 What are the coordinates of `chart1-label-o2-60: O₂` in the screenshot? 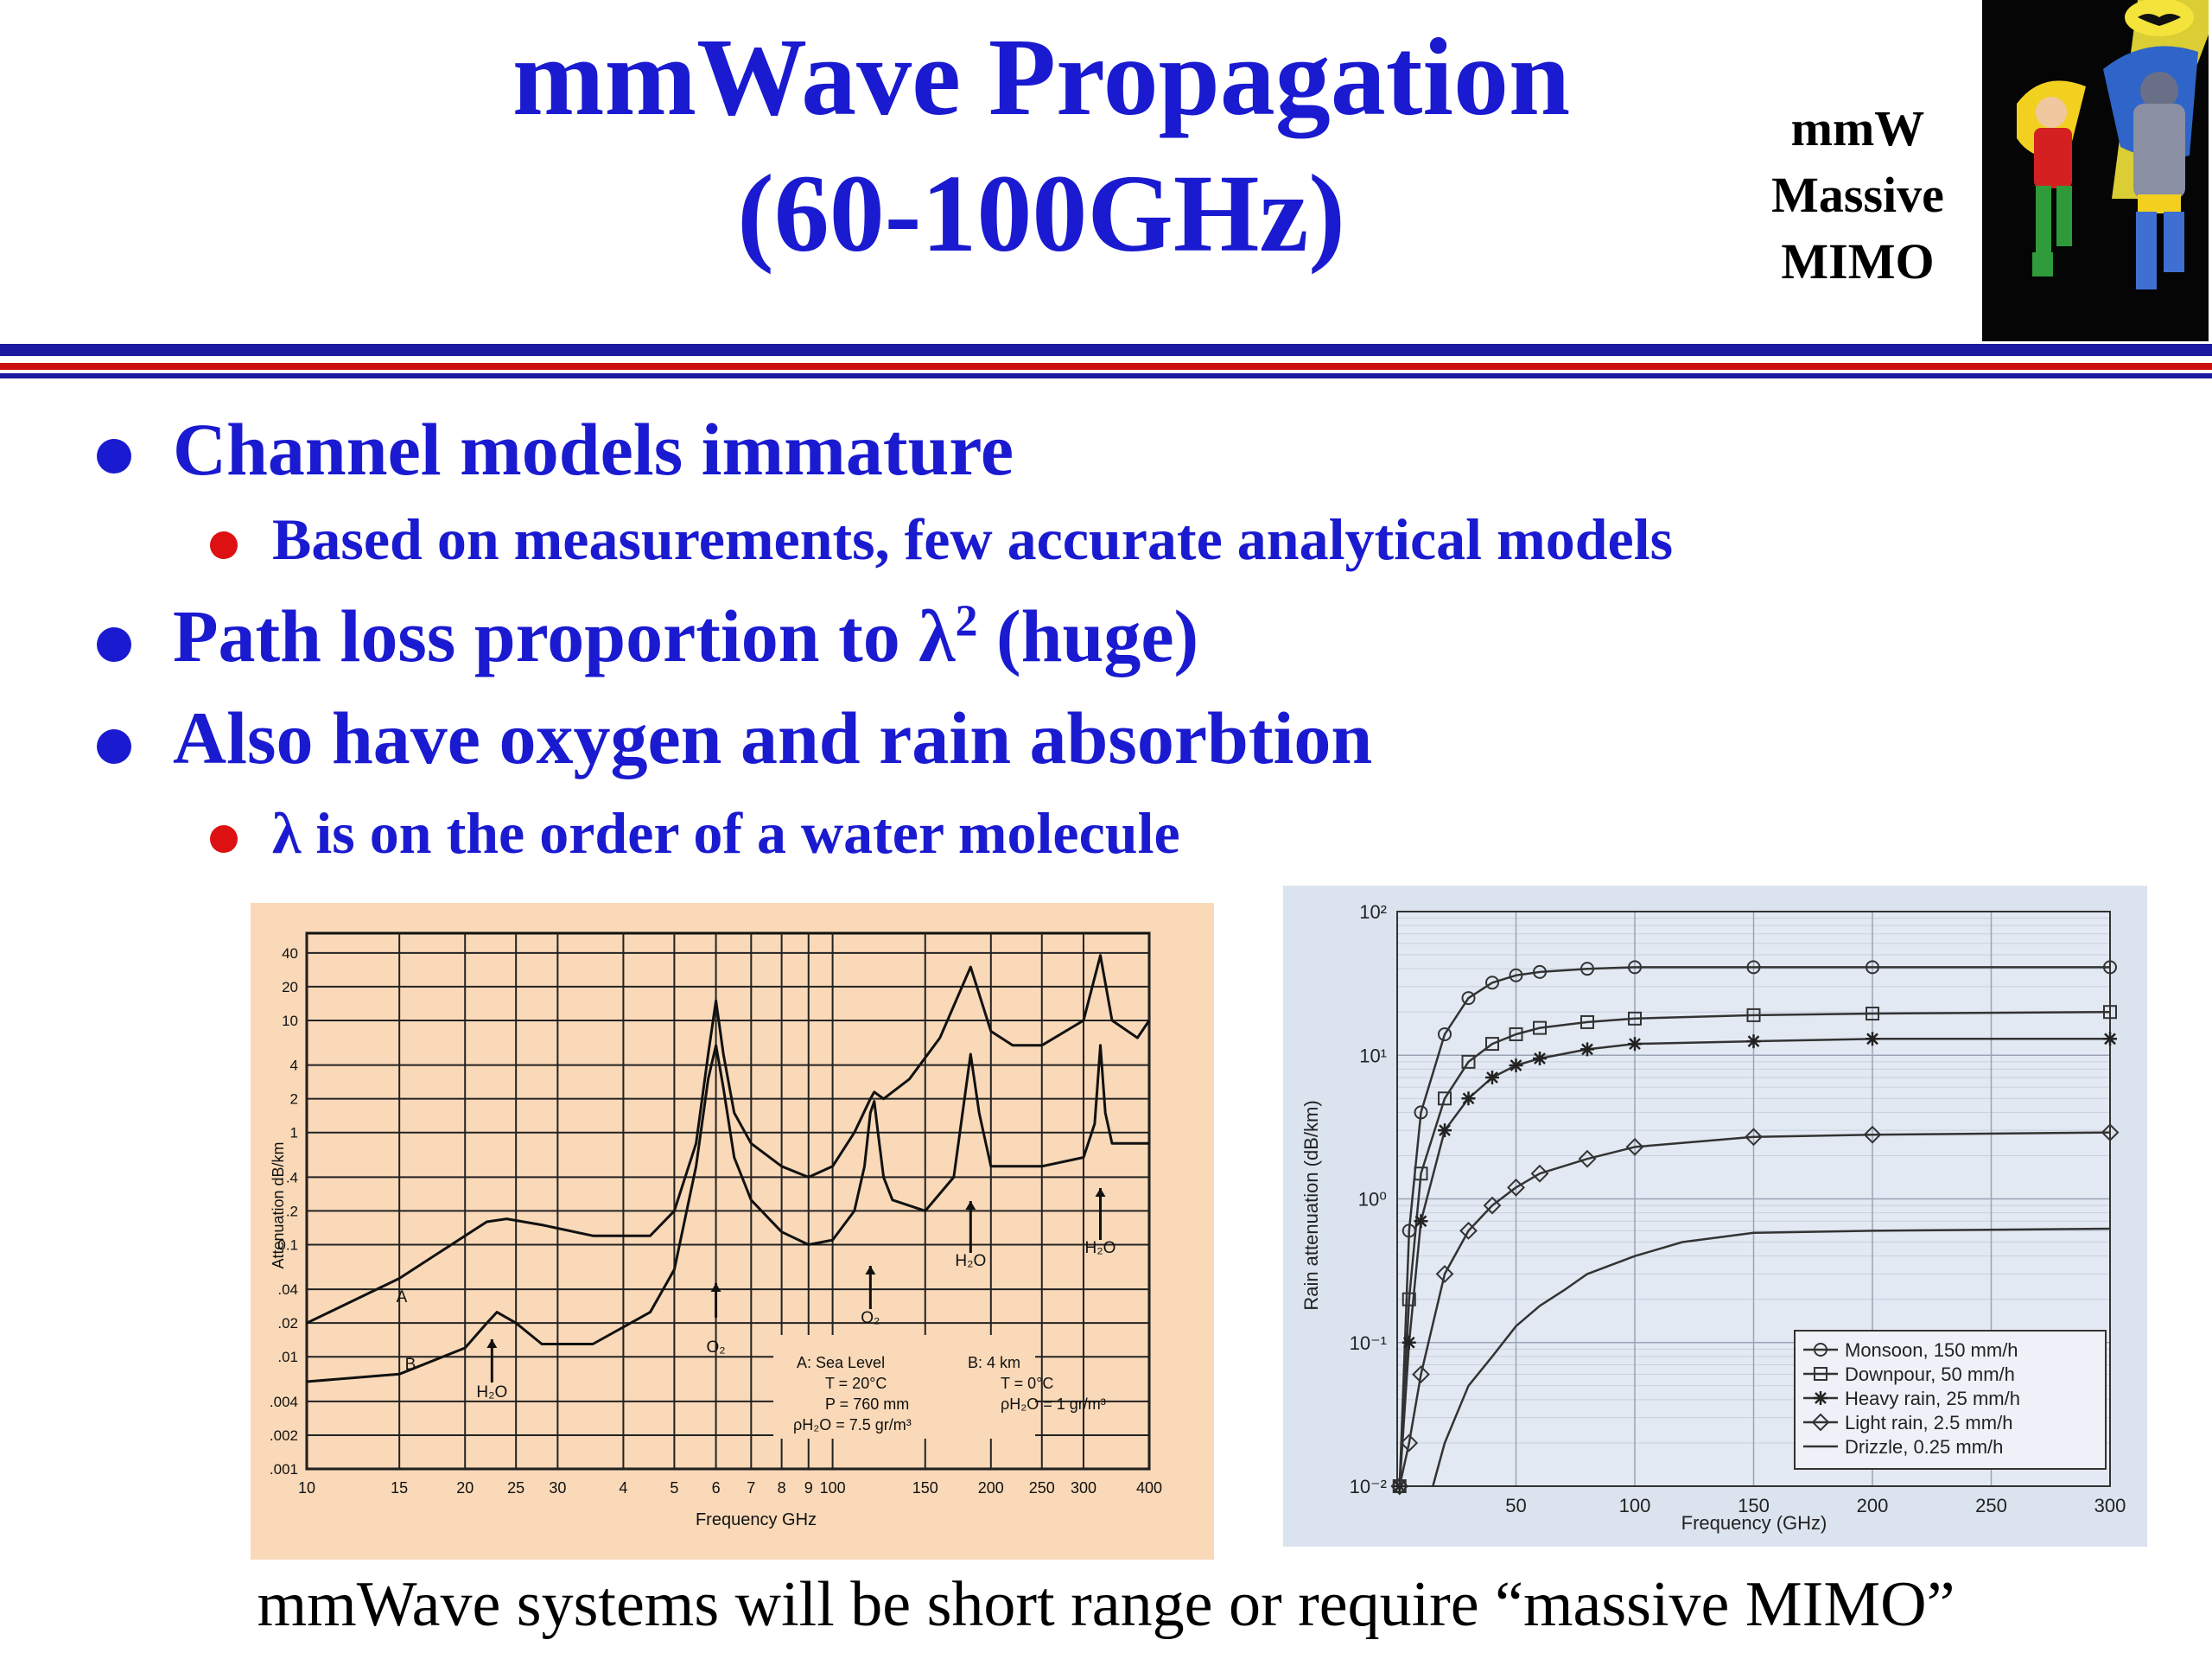 It's located at (715, 1347).